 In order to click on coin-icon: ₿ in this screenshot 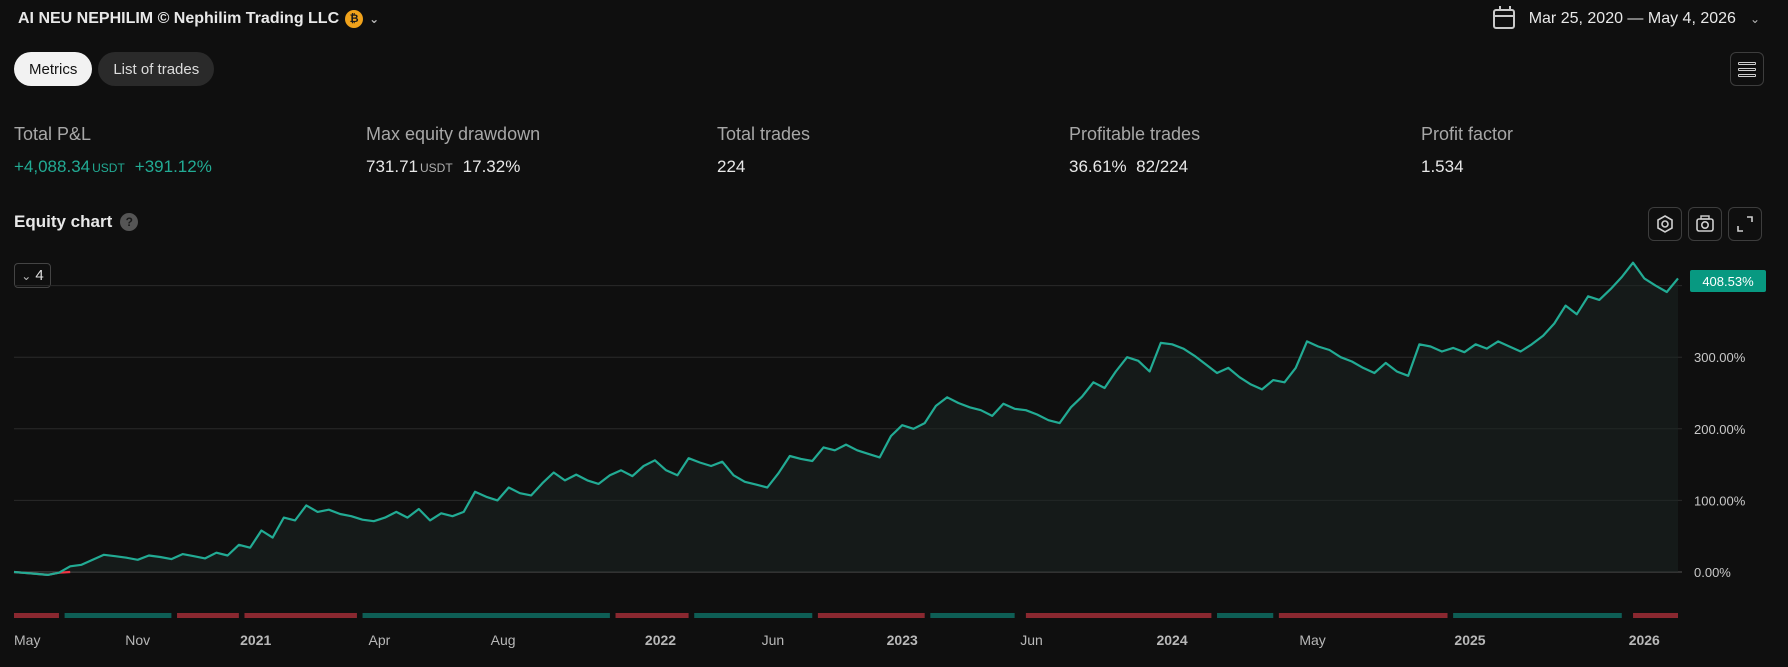, I will do `click(354, 19)`.